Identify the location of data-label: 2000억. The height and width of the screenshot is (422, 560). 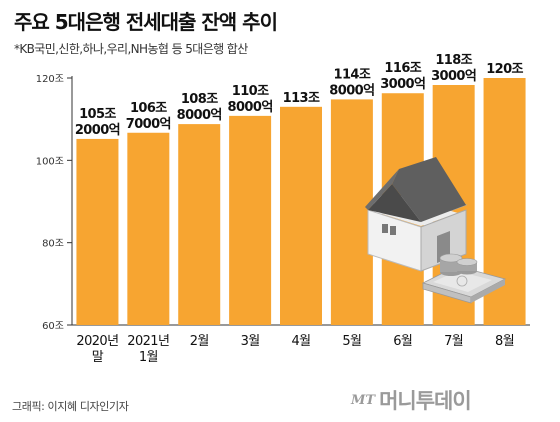
(97, 130).